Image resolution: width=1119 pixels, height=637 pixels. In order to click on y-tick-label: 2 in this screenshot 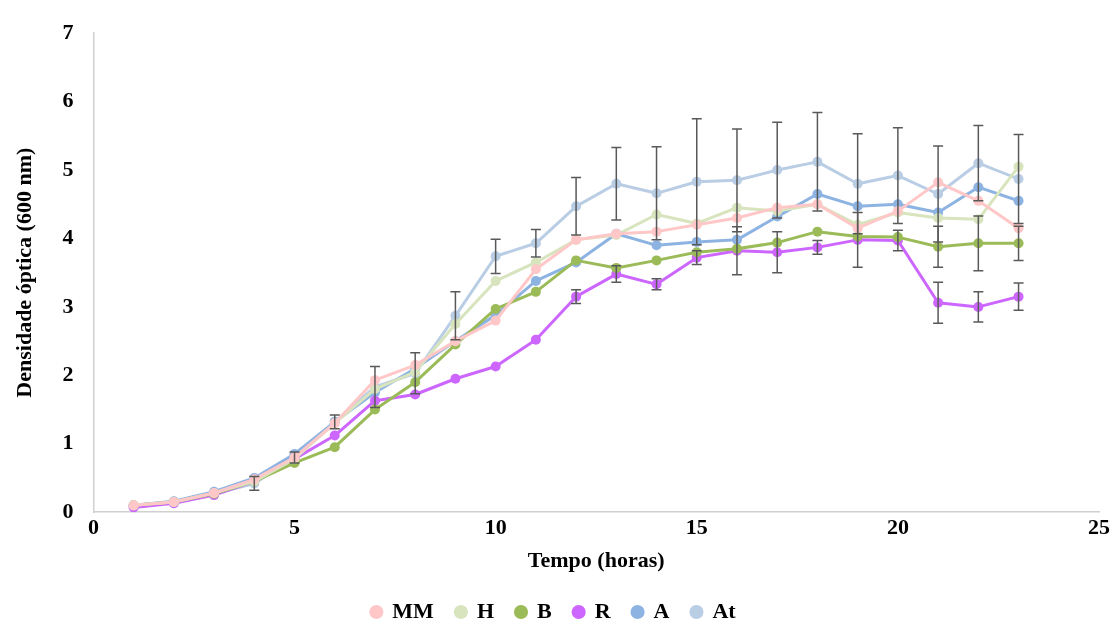, I will do `click(68, 374)`.